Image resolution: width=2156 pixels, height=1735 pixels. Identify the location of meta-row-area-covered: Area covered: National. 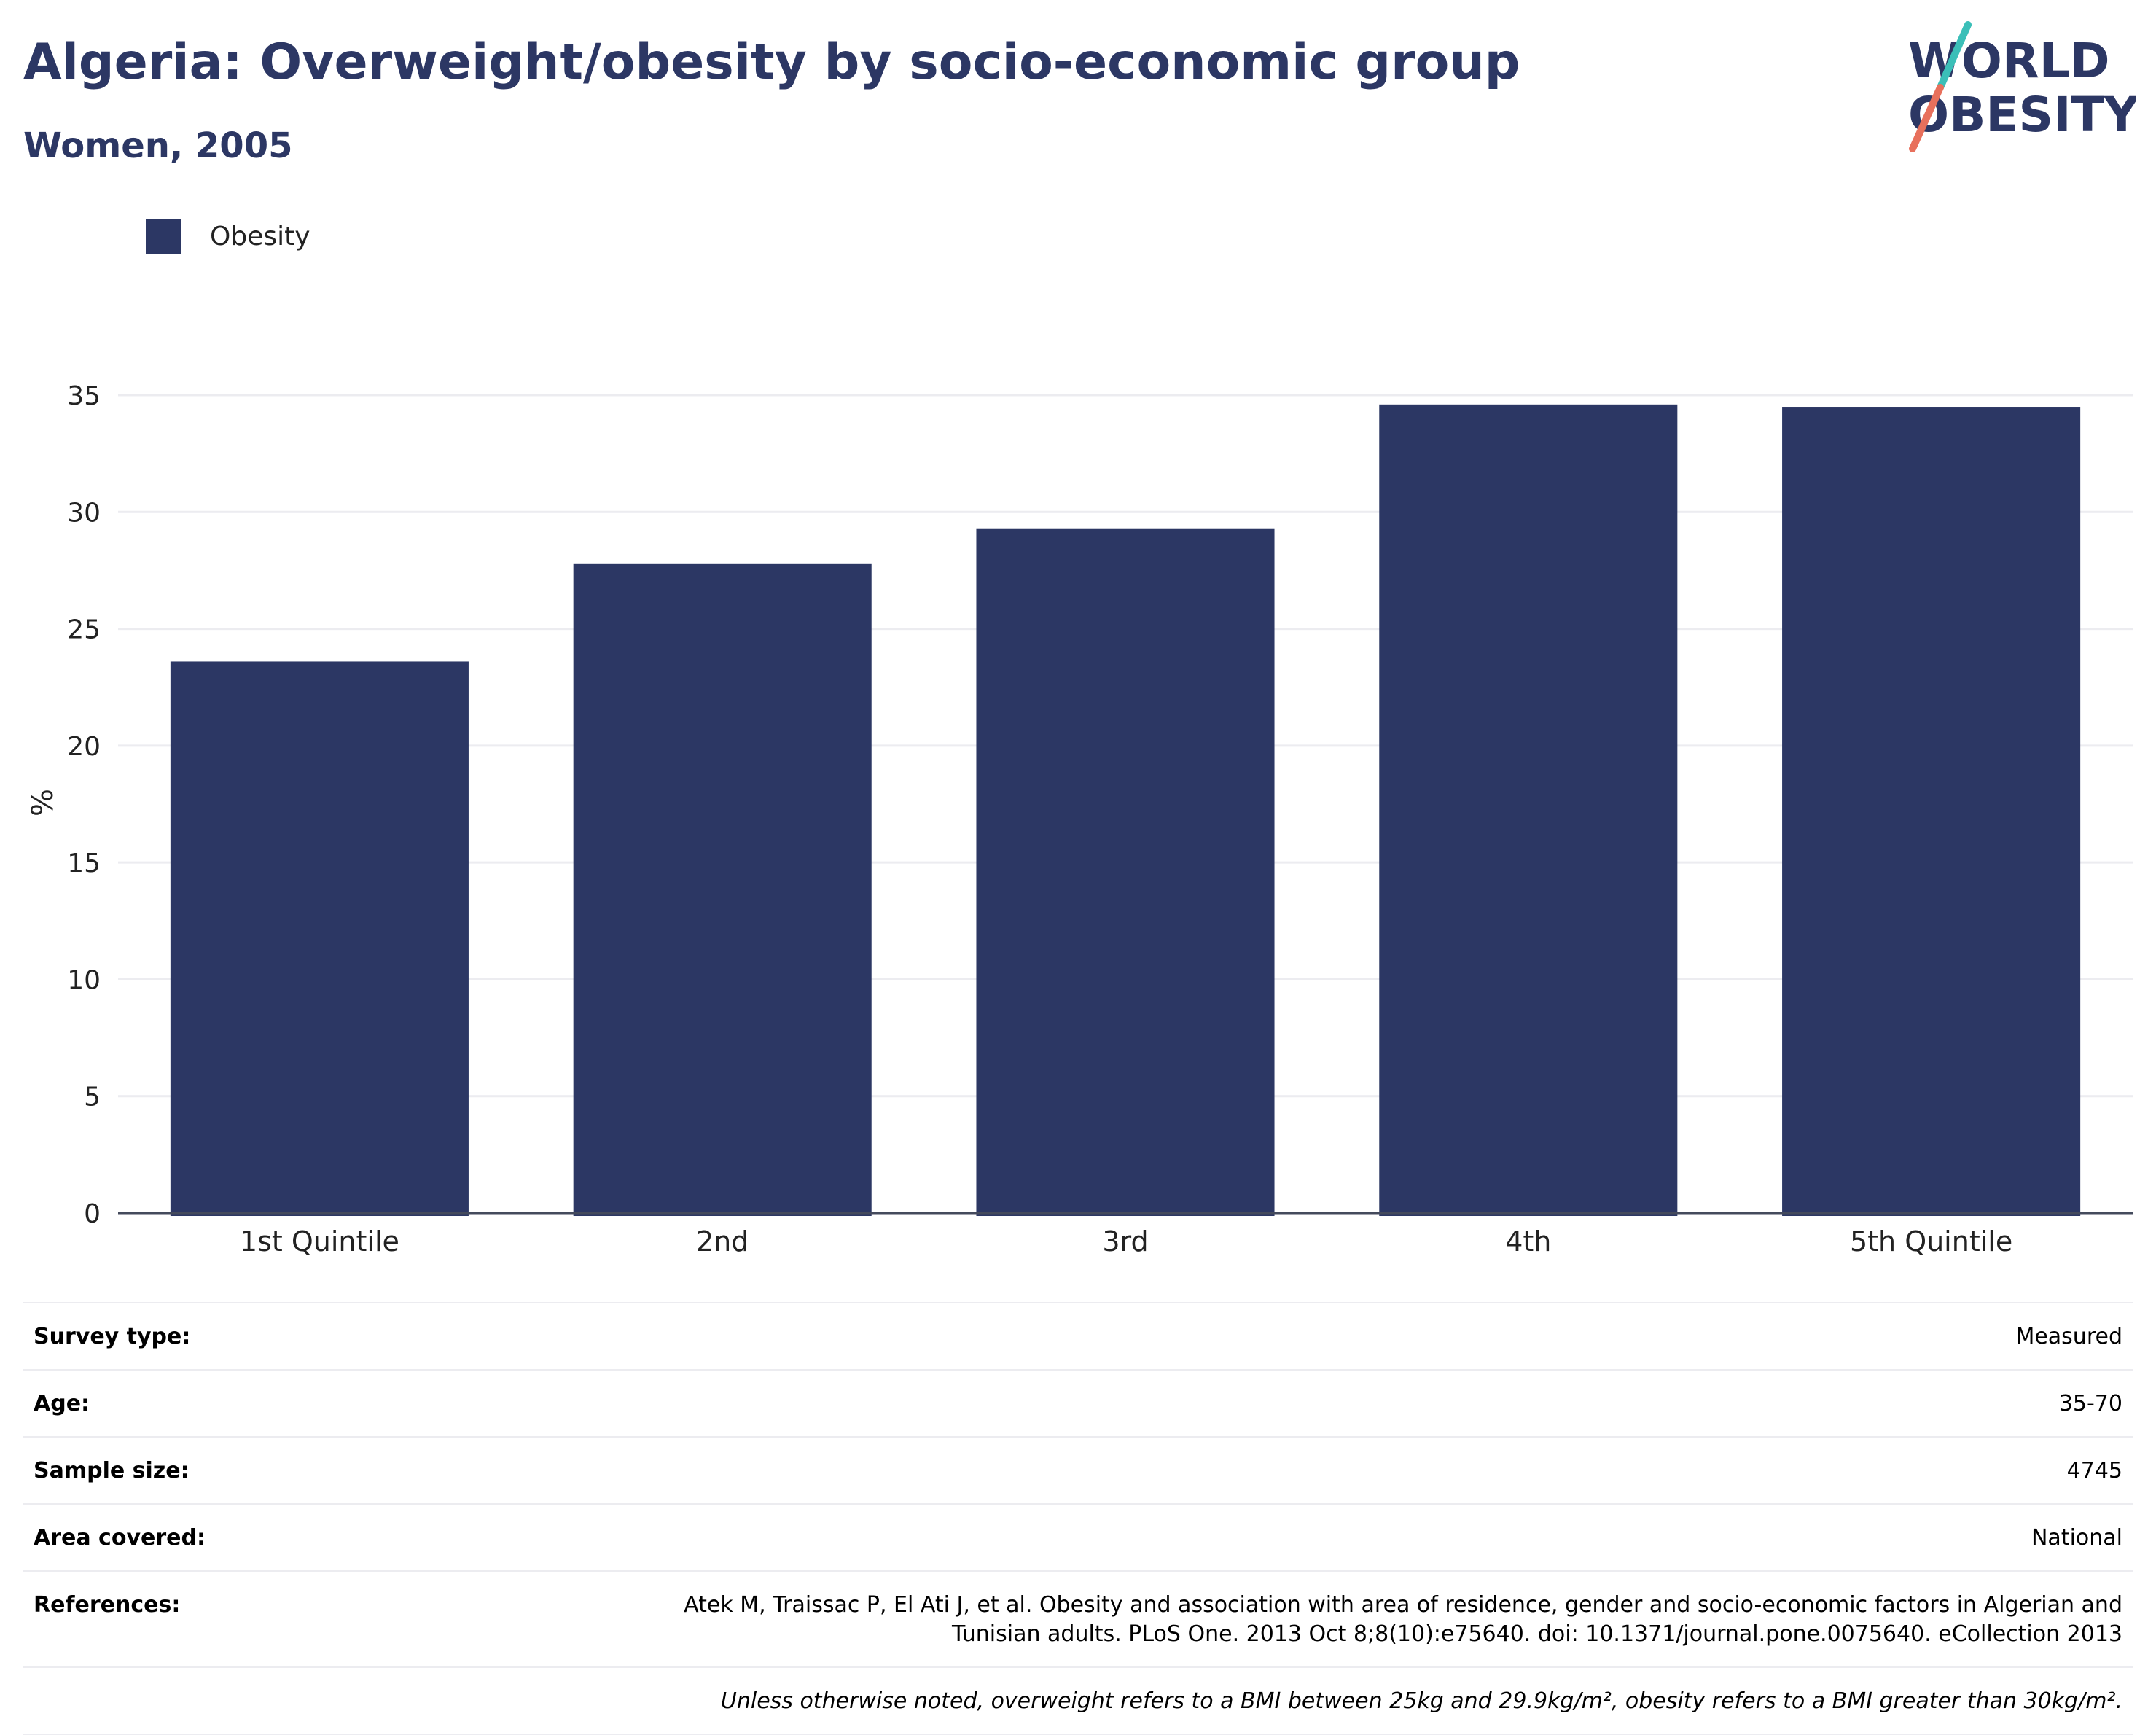
(1078, 1538).